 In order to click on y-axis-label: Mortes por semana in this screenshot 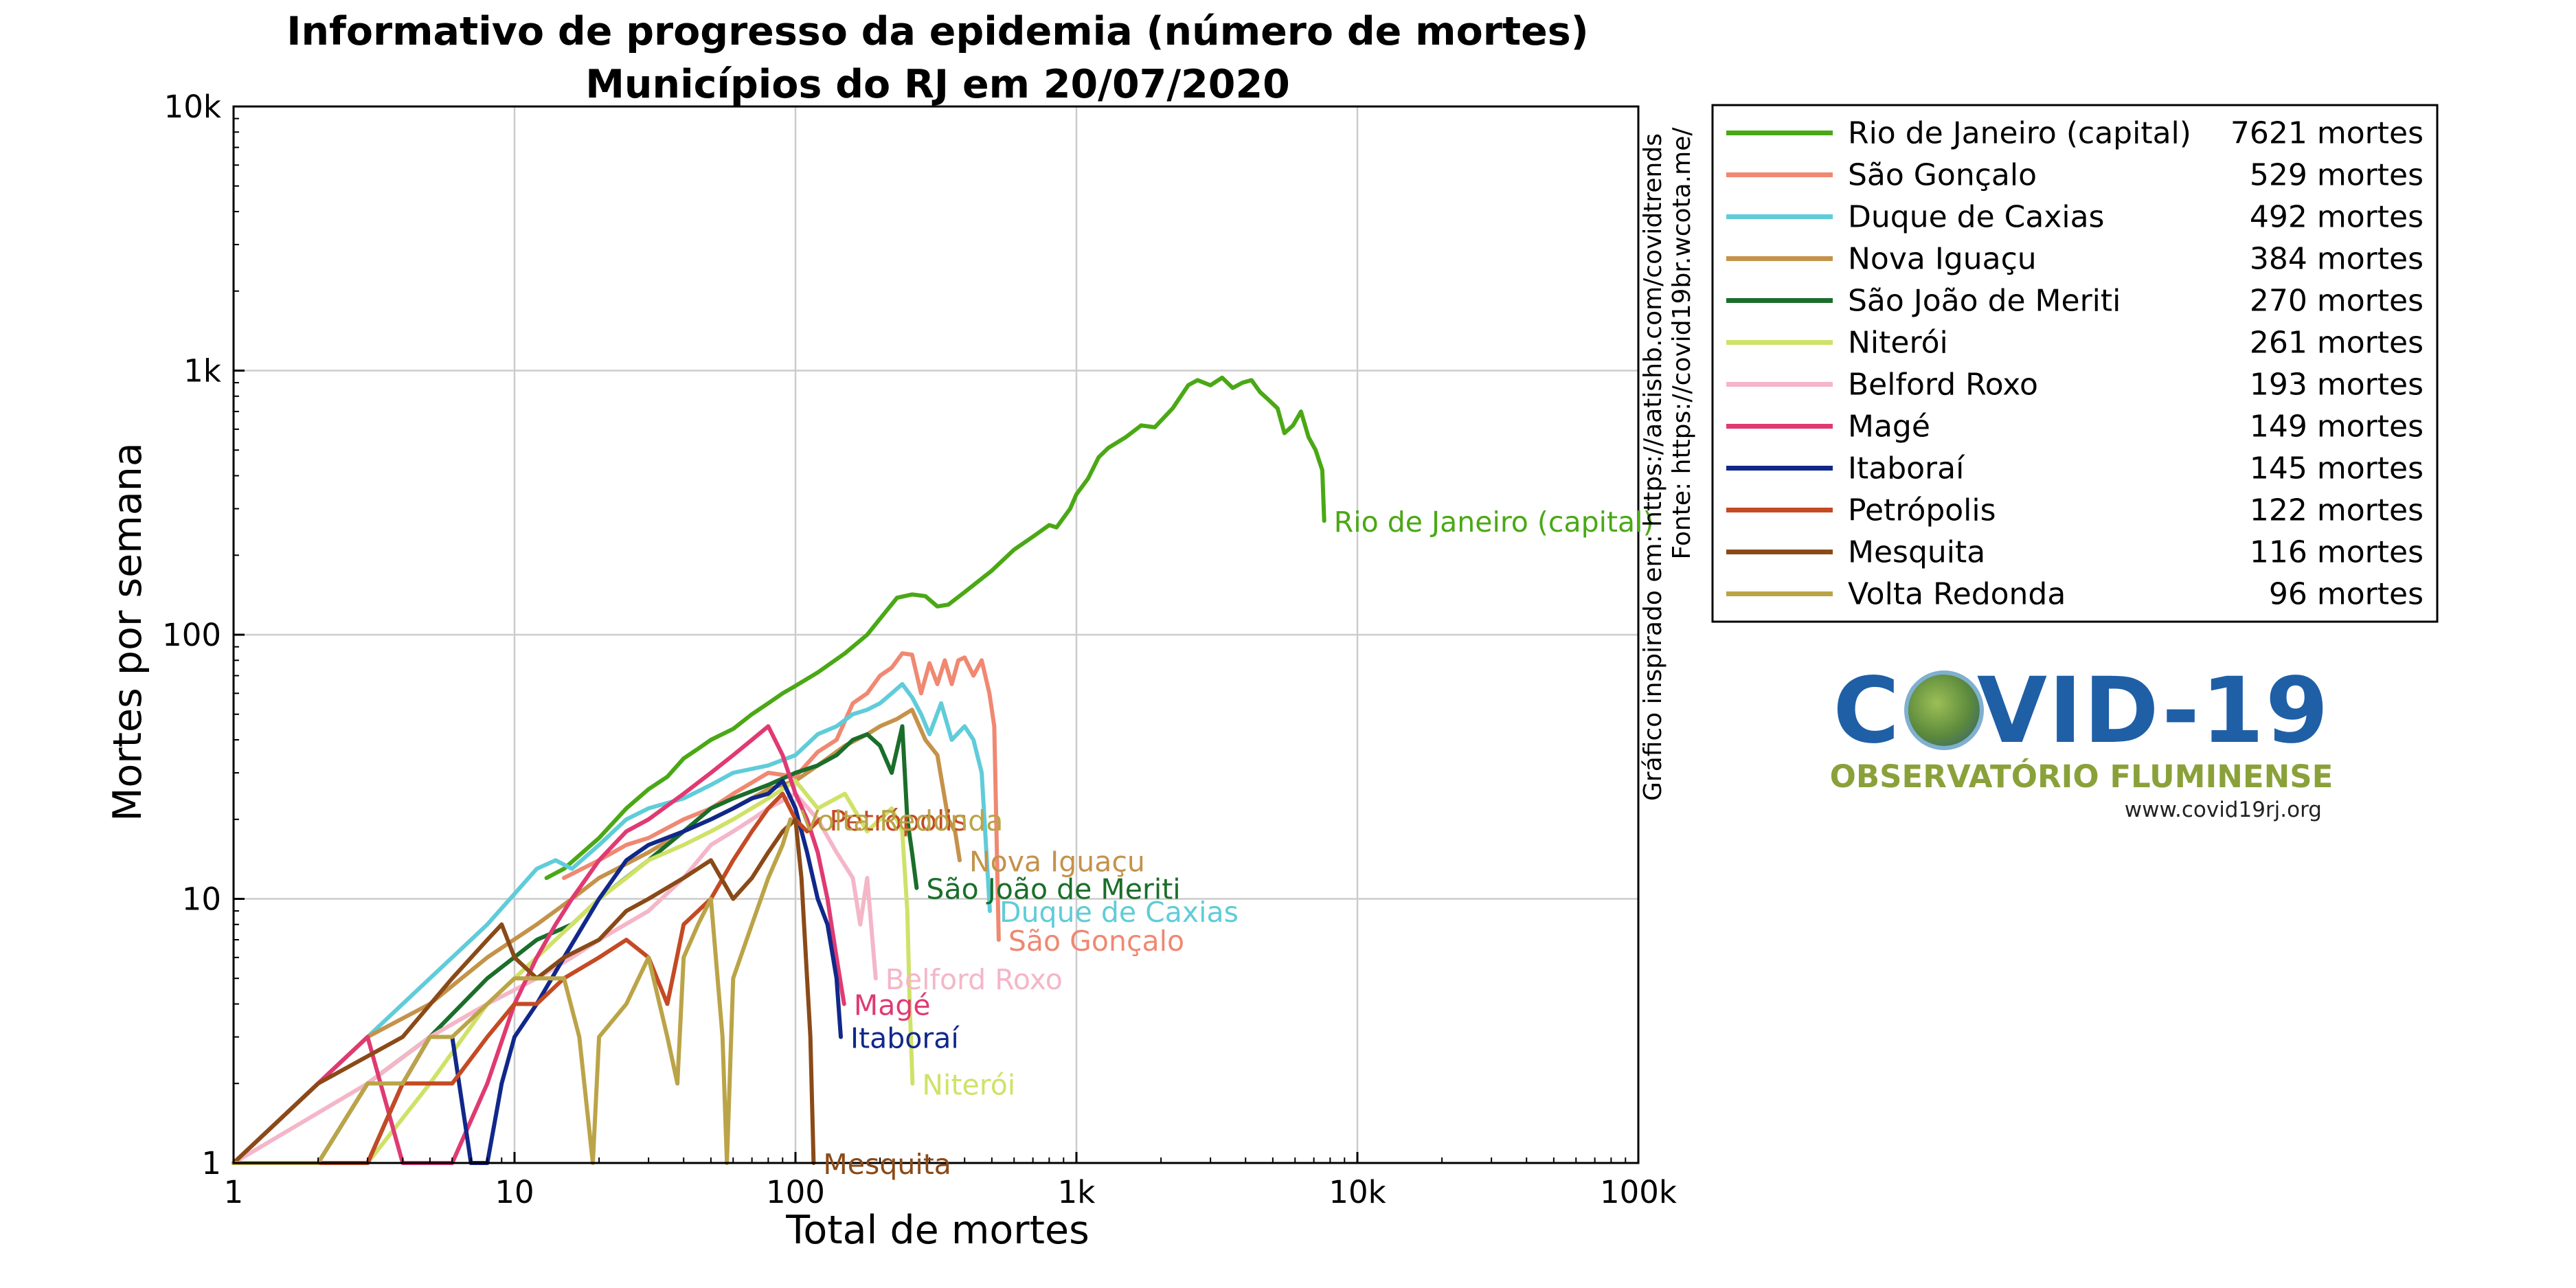, I will do `click(127, 632)`.